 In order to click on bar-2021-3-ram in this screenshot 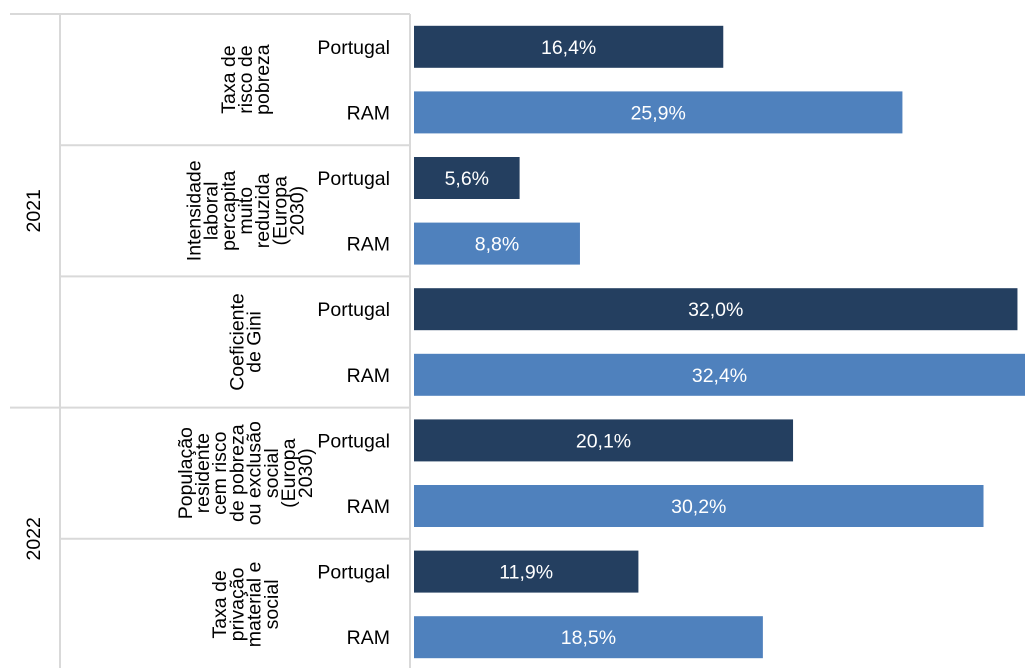, I will do `click(719, 374)`.